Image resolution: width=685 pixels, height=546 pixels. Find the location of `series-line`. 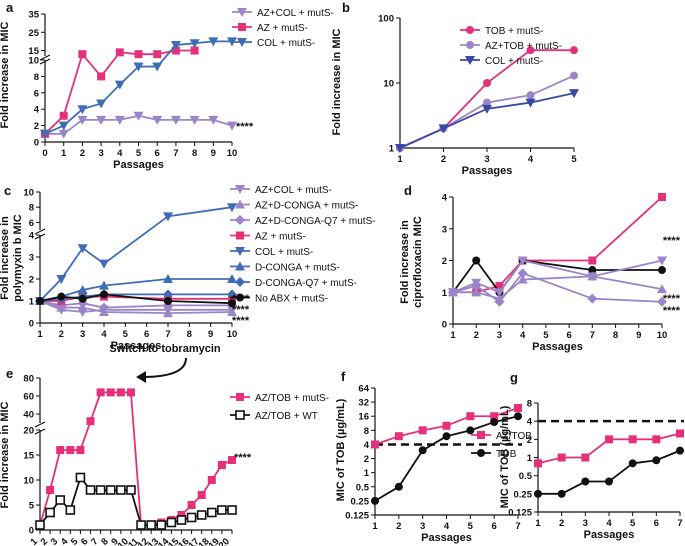

series-line is located at coordinates (557, 276).